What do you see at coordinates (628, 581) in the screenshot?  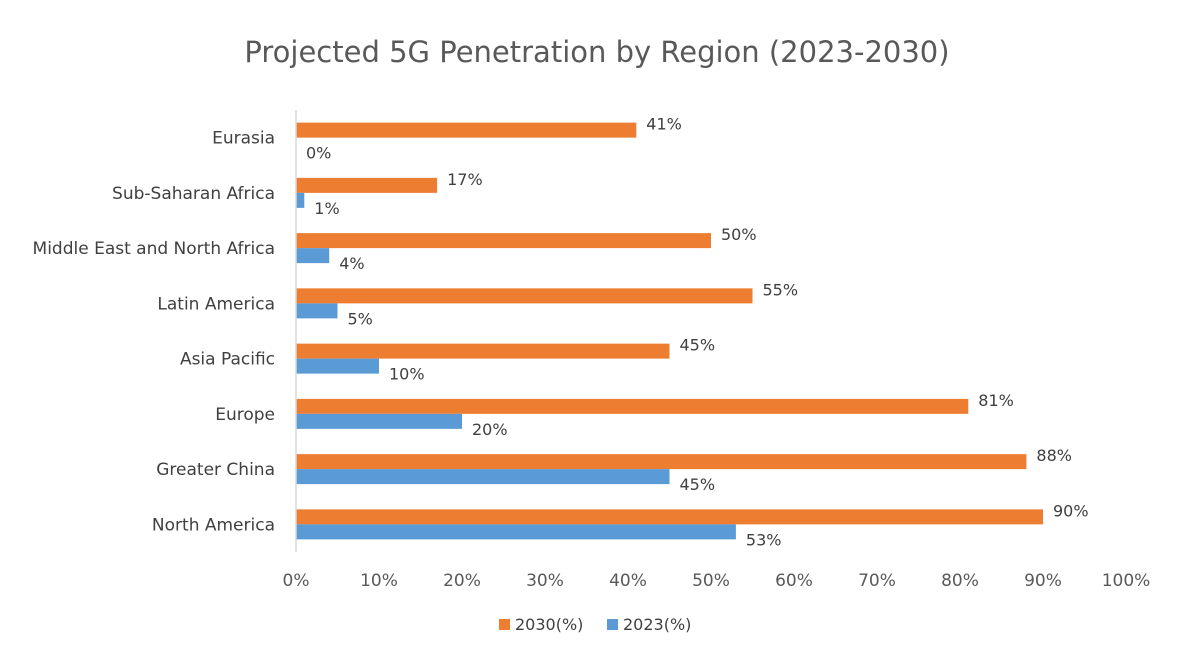 I see `x-tick-label: 40%` at bounding box center [628, 581].